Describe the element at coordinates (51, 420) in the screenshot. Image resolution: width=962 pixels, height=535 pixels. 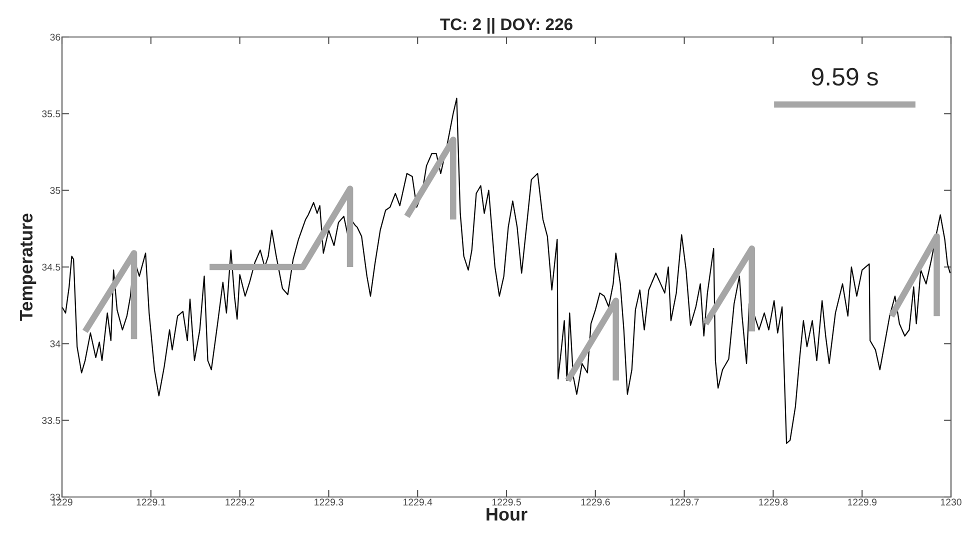
I see `y-tick-label: 33.5` at that location.